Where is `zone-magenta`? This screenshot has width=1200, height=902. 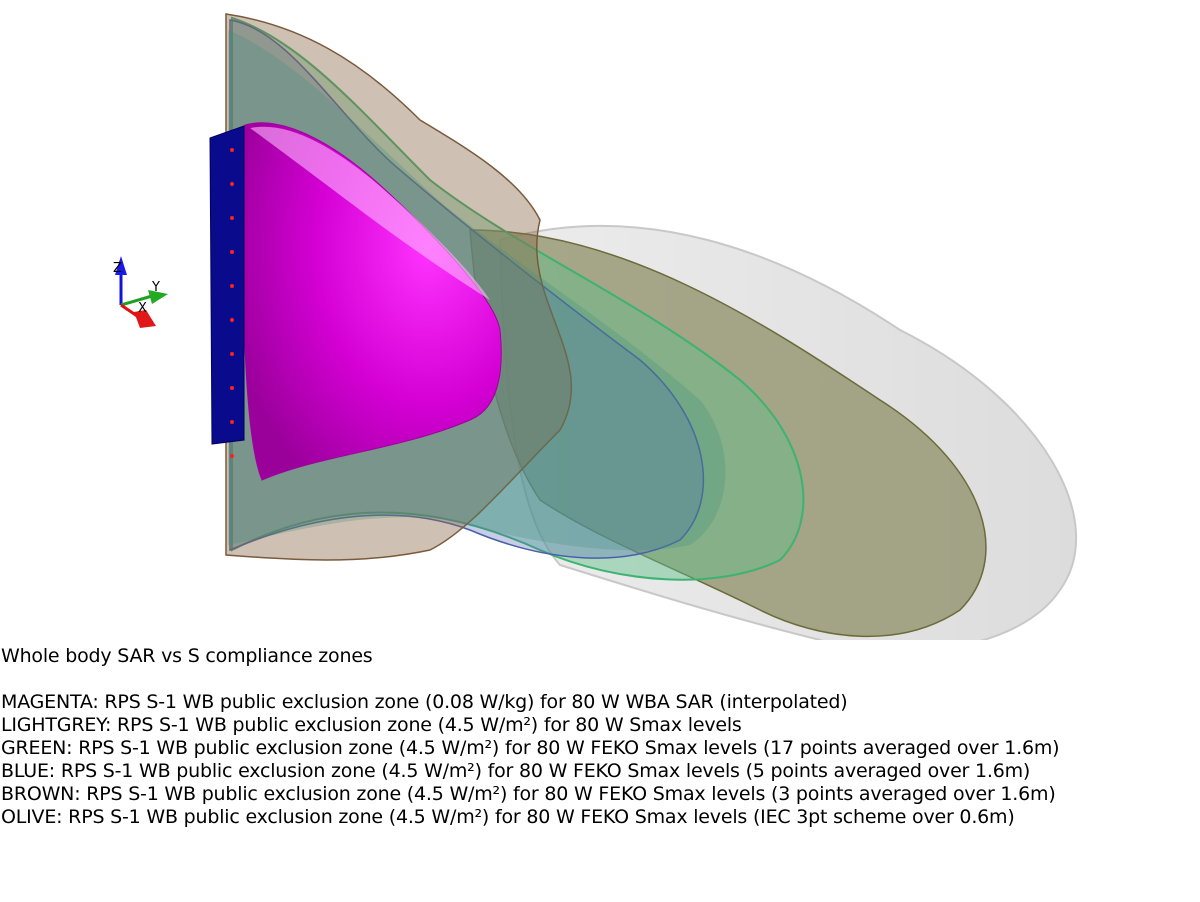 zone-magenta is located at coordinates (372, 301).